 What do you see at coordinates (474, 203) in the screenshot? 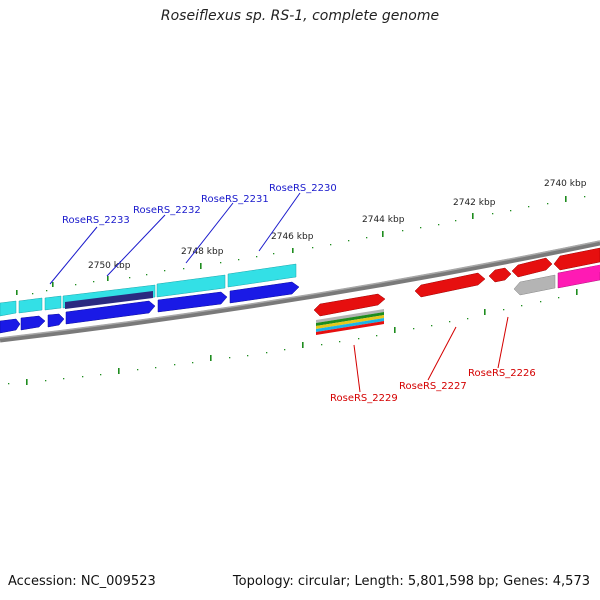
I see `scale-label-2742: 2742 kbp` at bounding box center [474, 203].